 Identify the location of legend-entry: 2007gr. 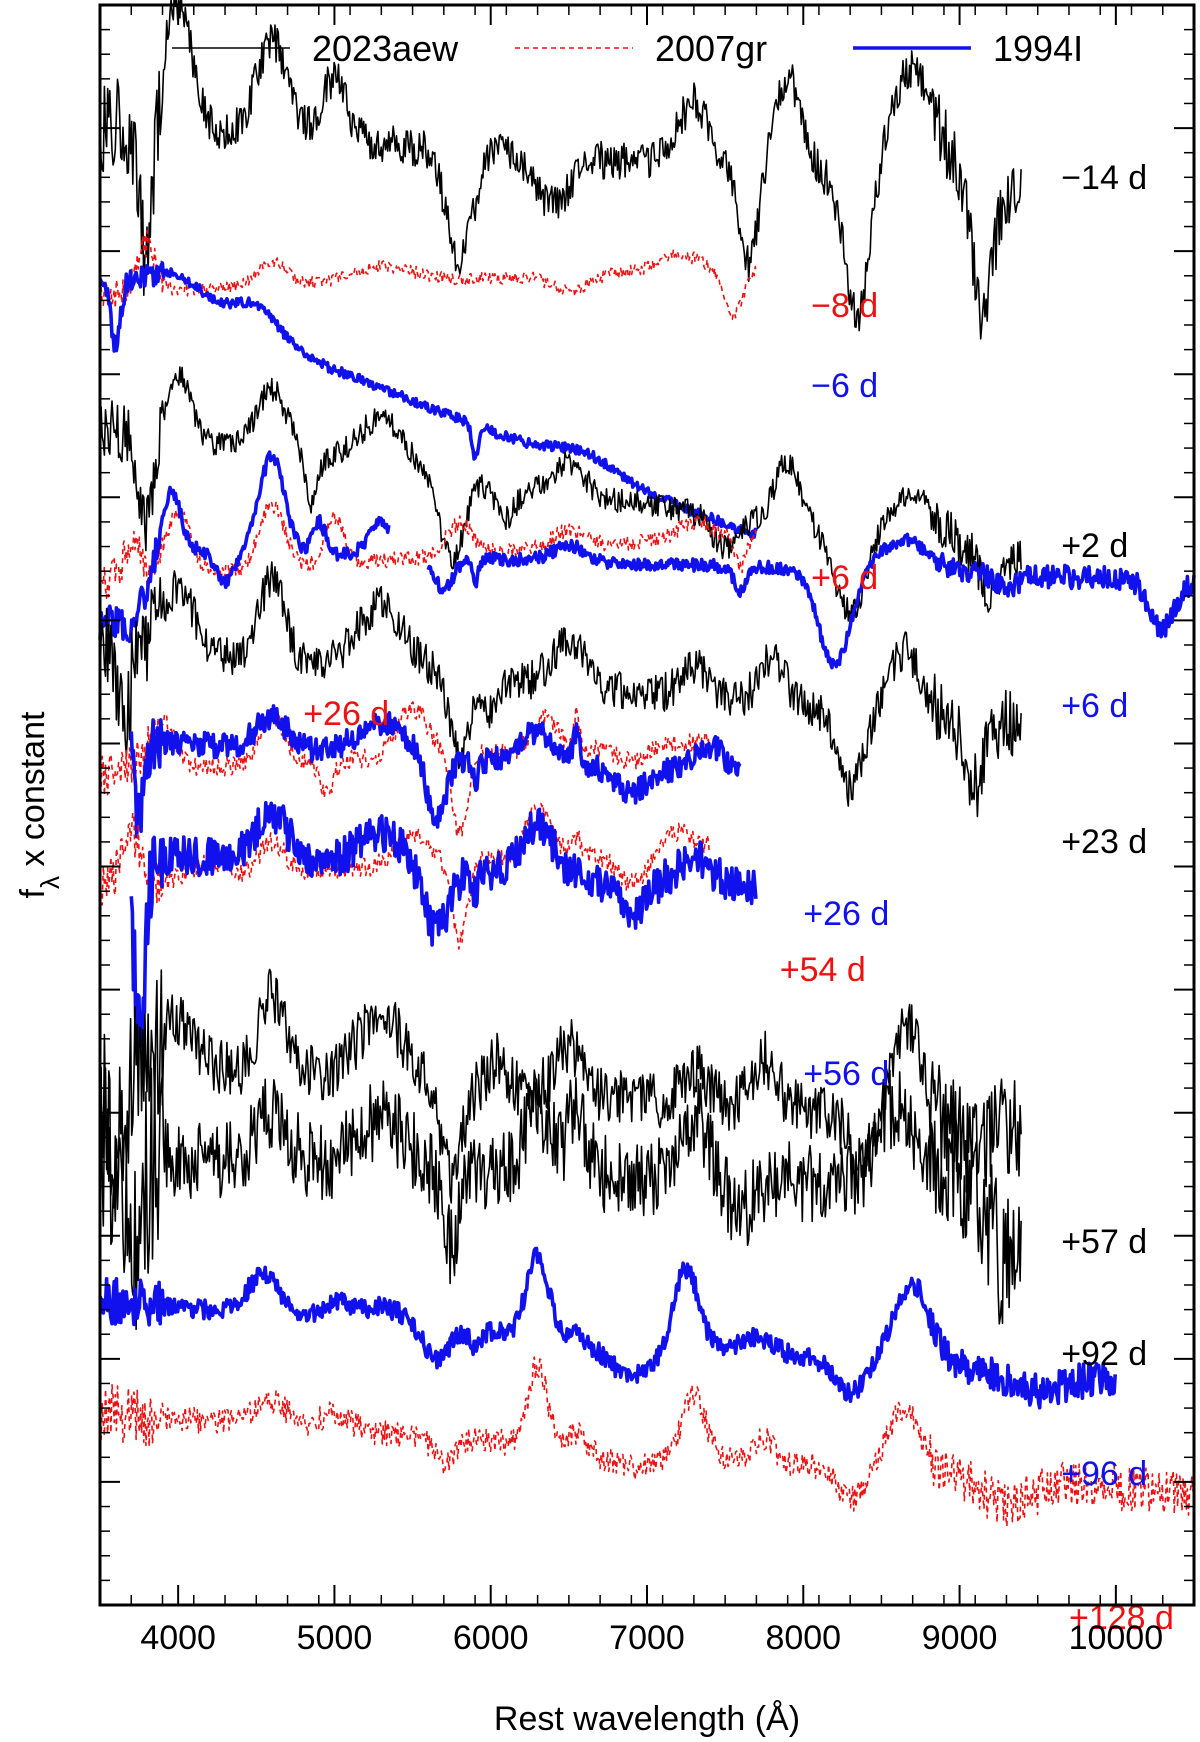
(641, 48).